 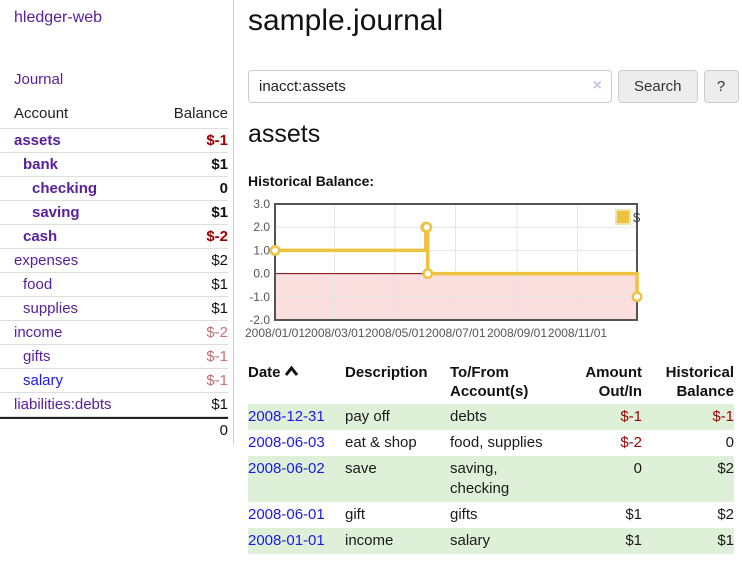 What do you see at coordinates (114, 115) in the screenshot?
I see `accounts-tree-header: Account Balance` at bounding box center [114, 115].